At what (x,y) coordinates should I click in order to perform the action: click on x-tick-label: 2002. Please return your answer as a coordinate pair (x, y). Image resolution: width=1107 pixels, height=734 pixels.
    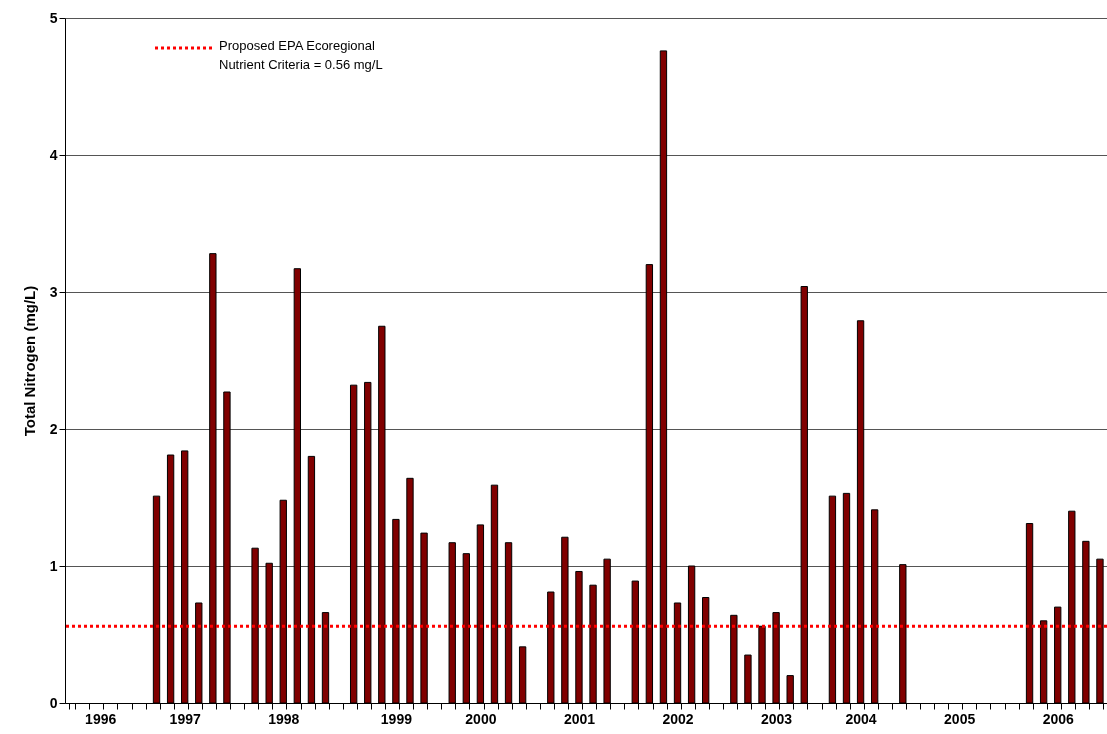
    Looking at the image, I should click on (678, 718).